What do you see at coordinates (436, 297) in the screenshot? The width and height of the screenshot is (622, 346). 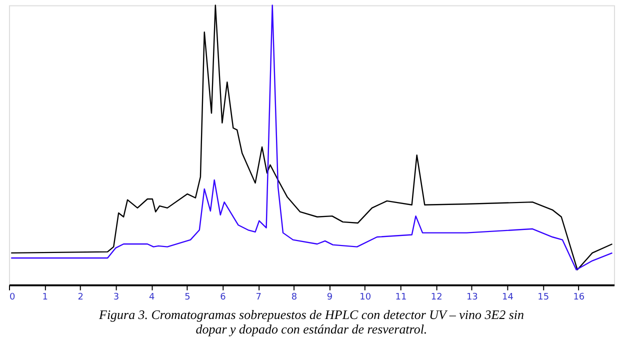 I see `x-tick-label: 12` at bounding box center [436, 297].